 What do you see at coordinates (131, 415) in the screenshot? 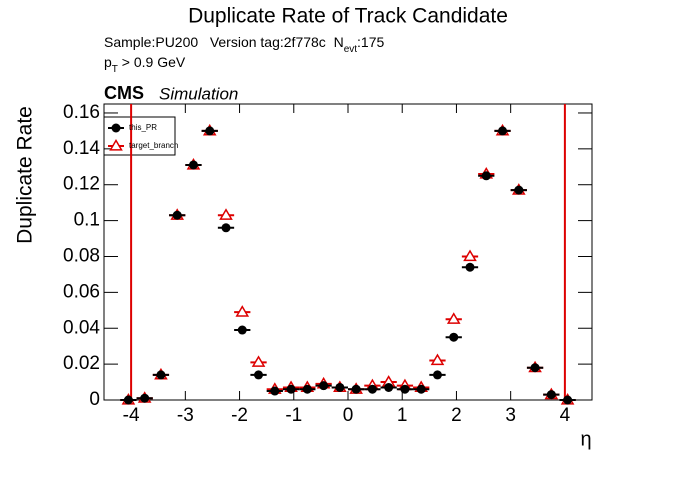
I see `x-tick-label: -4` at bounding box center [131, 415].